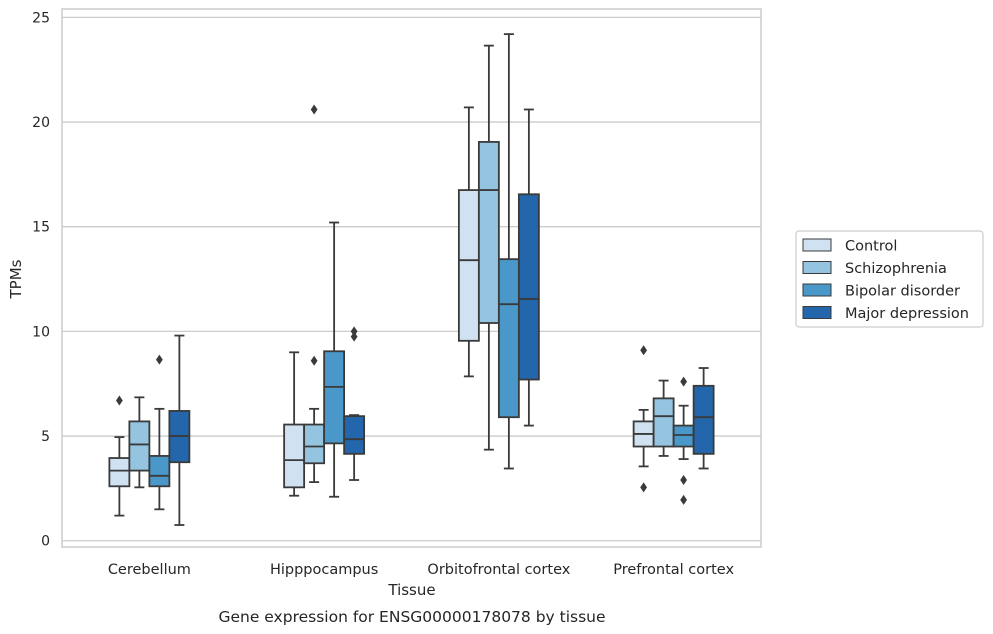 The image size is (993, 634). I want to click on y-tick-label: 20, so click(41, 123).